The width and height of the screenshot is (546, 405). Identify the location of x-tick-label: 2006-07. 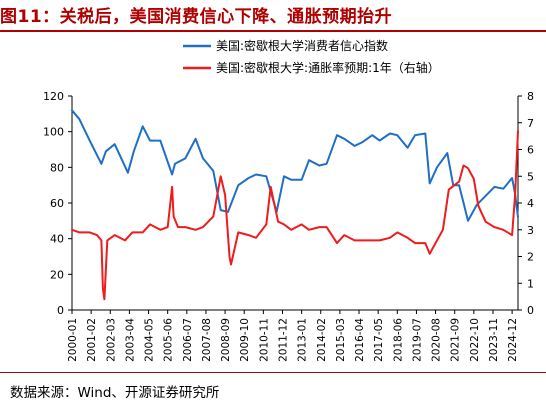
(188, 340).